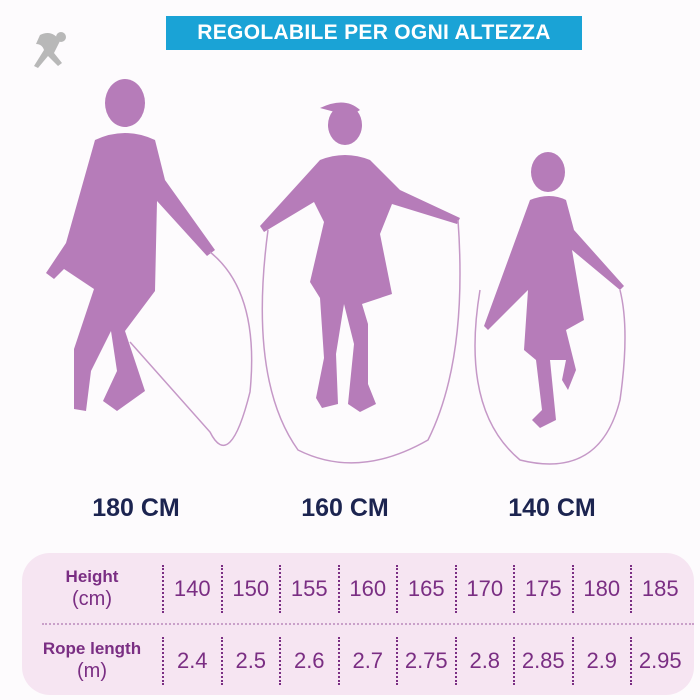  Describe the element at coordinates (552, 508) in the screenshot. I see `figure-label: 140 CM` at that location.